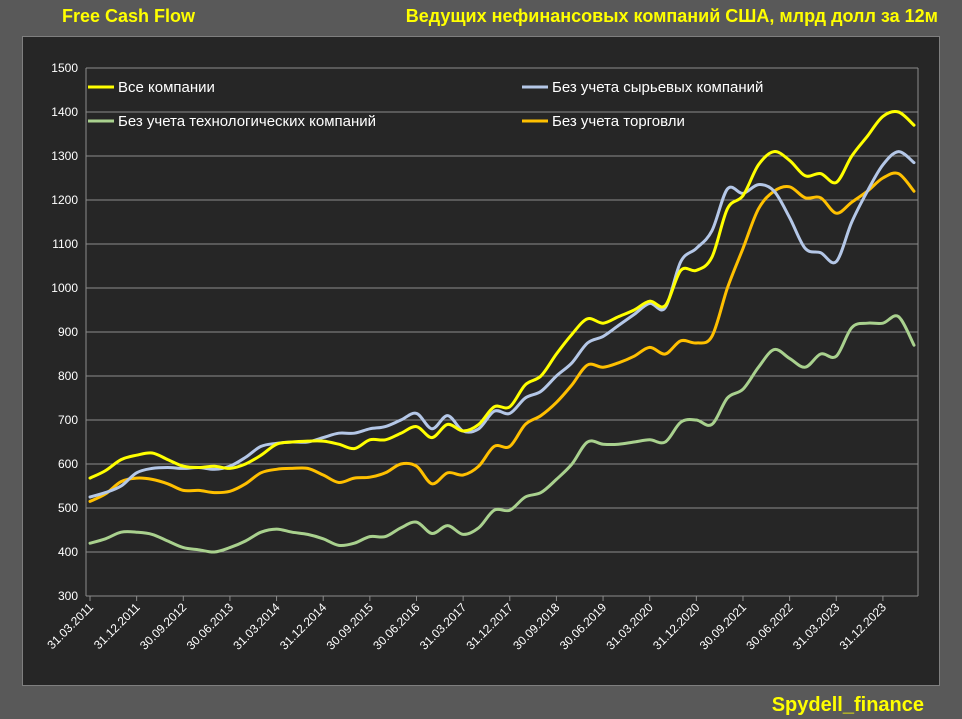 Image resolution: width=962 pixels, height=719 pixels. Describe the element at coordinates (723, 626) in the screenshot. I see `x-tick-label: 30.09.2021` at that location.